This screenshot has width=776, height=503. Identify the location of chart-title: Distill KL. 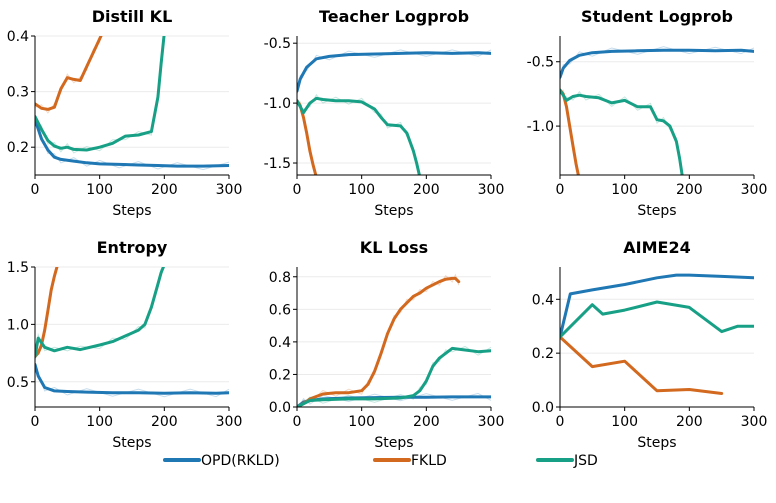
(132, 16).